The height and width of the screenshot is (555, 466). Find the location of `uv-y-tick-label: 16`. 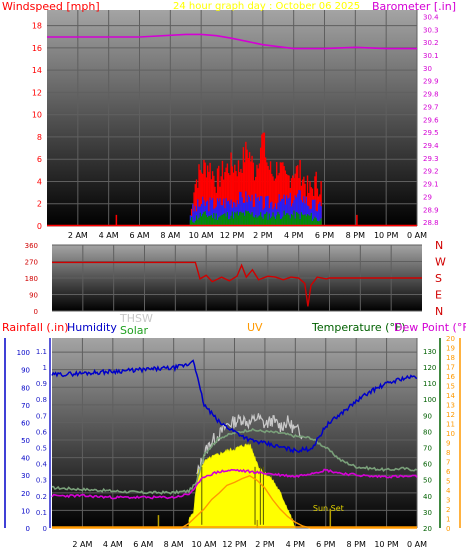

uv-y-tick-label: 16 is located at coordinates (450, 377).